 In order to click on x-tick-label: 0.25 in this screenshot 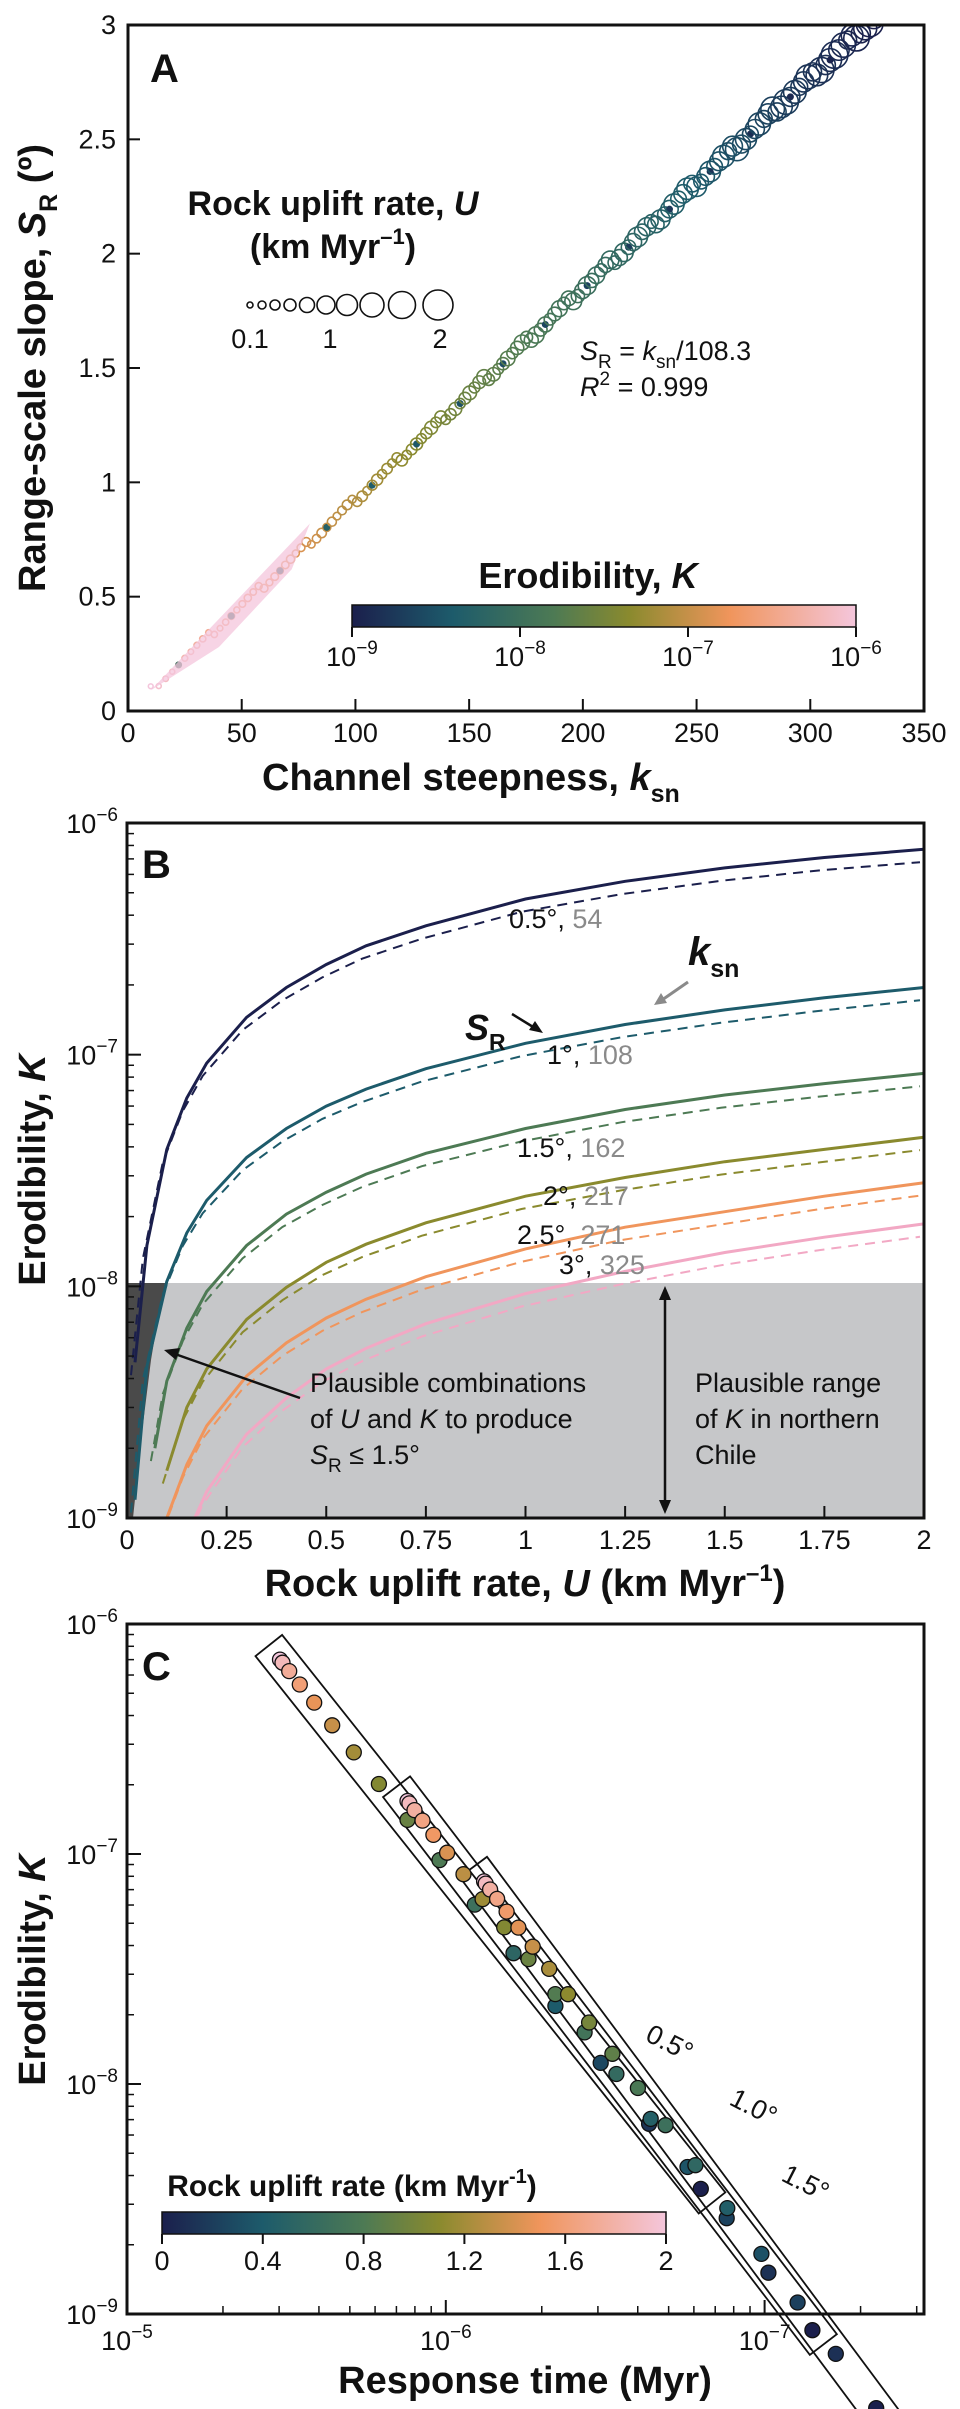, I will do `click(226, 1540)`.